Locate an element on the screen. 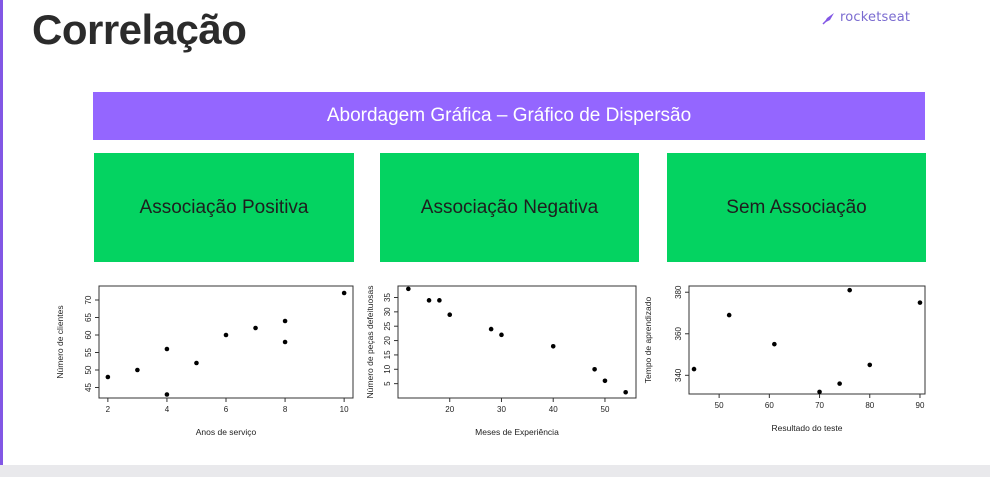  chart1-ytick-label: 5 is located at coordinates (387, 383).